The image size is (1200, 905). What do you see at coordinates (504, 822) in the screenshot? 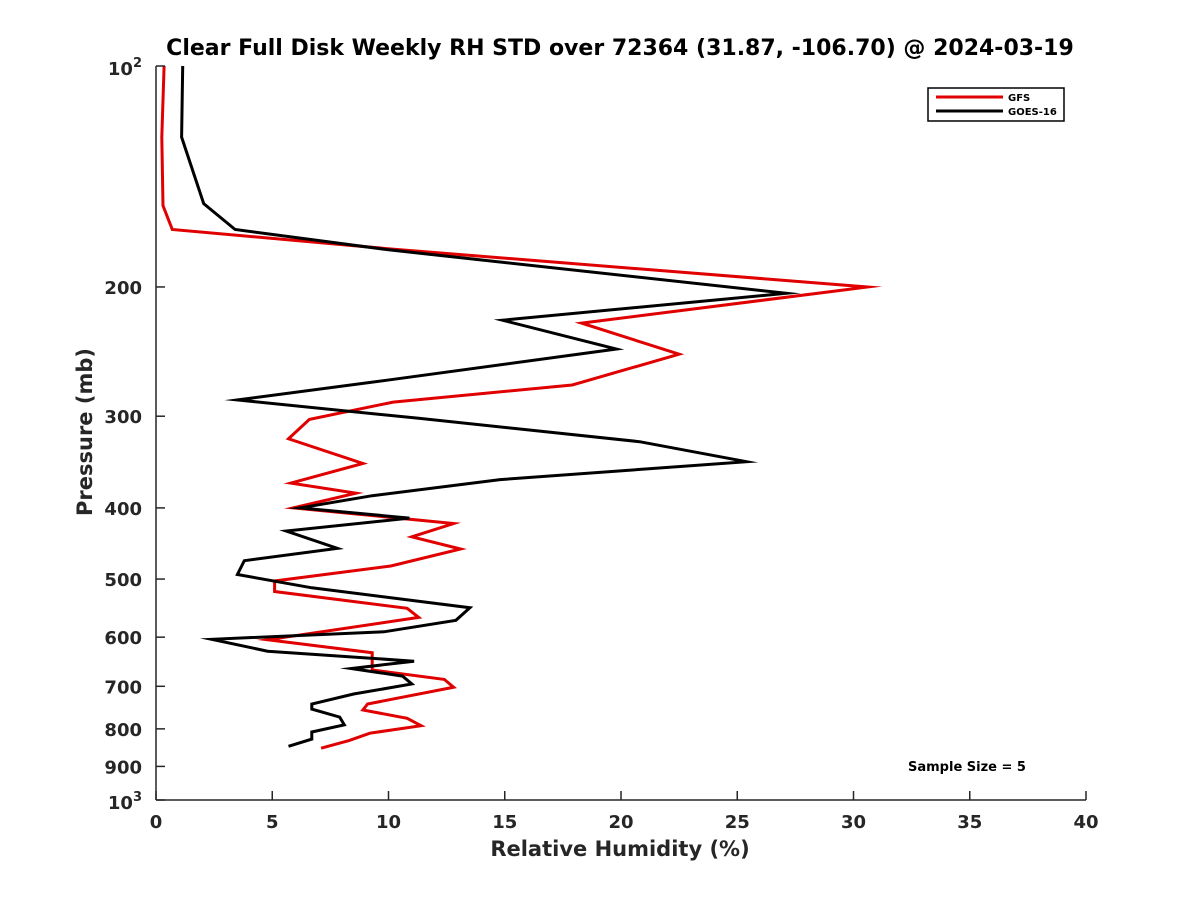
I see `x-tick-label: 15` at bounding box center [504, 822].